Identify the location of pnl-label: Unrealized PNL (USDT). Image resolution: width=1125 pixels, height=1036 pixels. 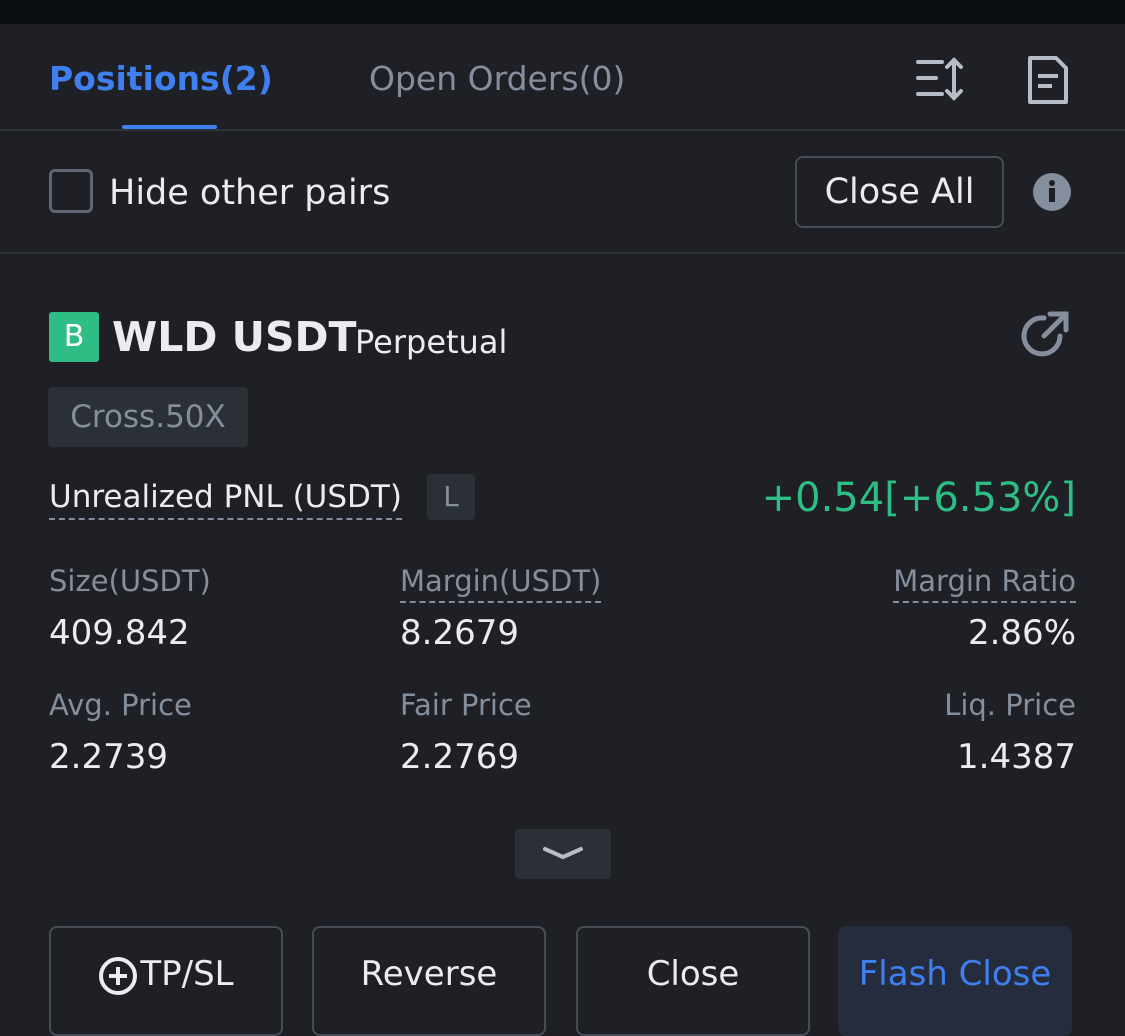
(225, 498).